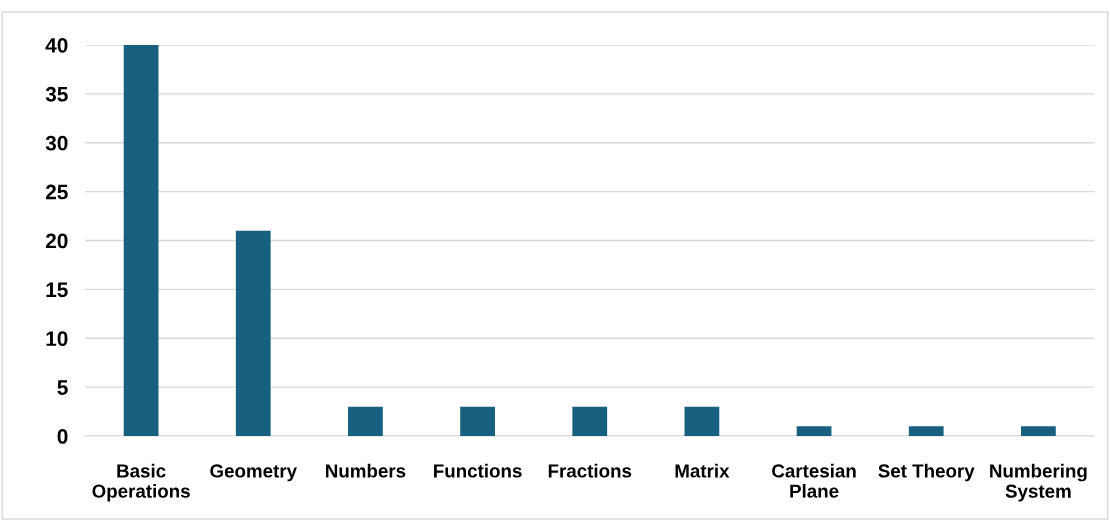 This screenshot has height=520, width=1110. What do you see at coordinates (56, 192) in the screenshot?
I see `y-tick-label: 25` at bounding box center [56, 192].